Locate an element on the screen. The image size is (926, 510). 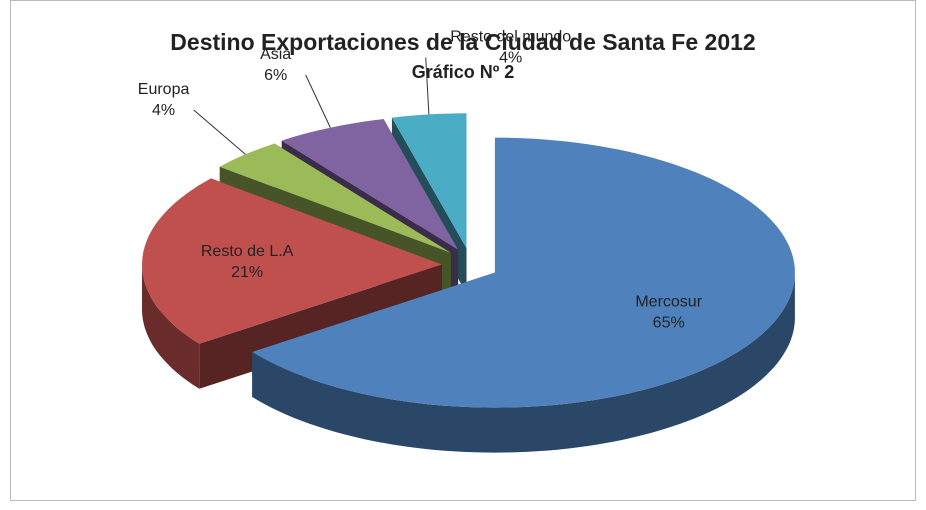
slice-side is located at coordinates (171, 326).